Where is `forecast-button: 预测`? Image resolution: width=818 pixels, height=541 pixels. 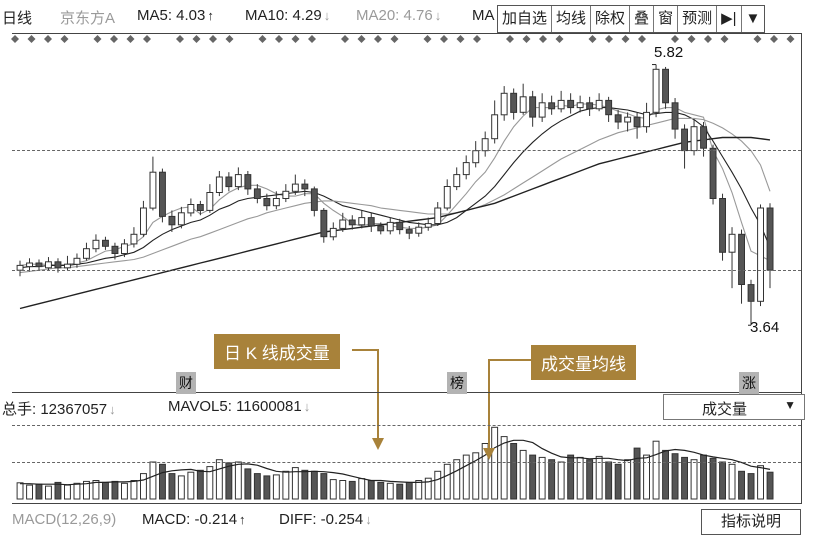
forecast-button: 预测 is located at coordinates (698, 19).